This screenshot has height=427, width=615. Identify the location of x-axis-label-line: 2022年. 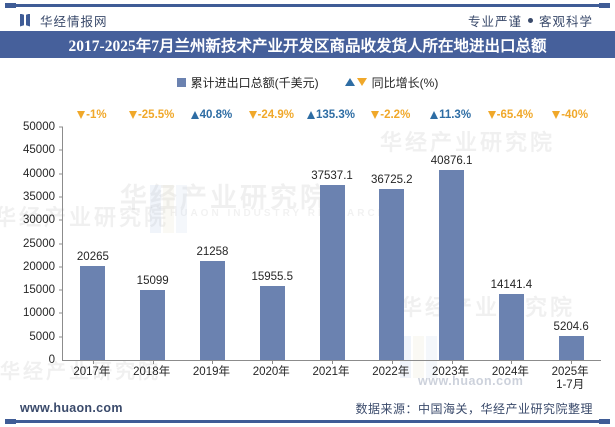
(391, 372).